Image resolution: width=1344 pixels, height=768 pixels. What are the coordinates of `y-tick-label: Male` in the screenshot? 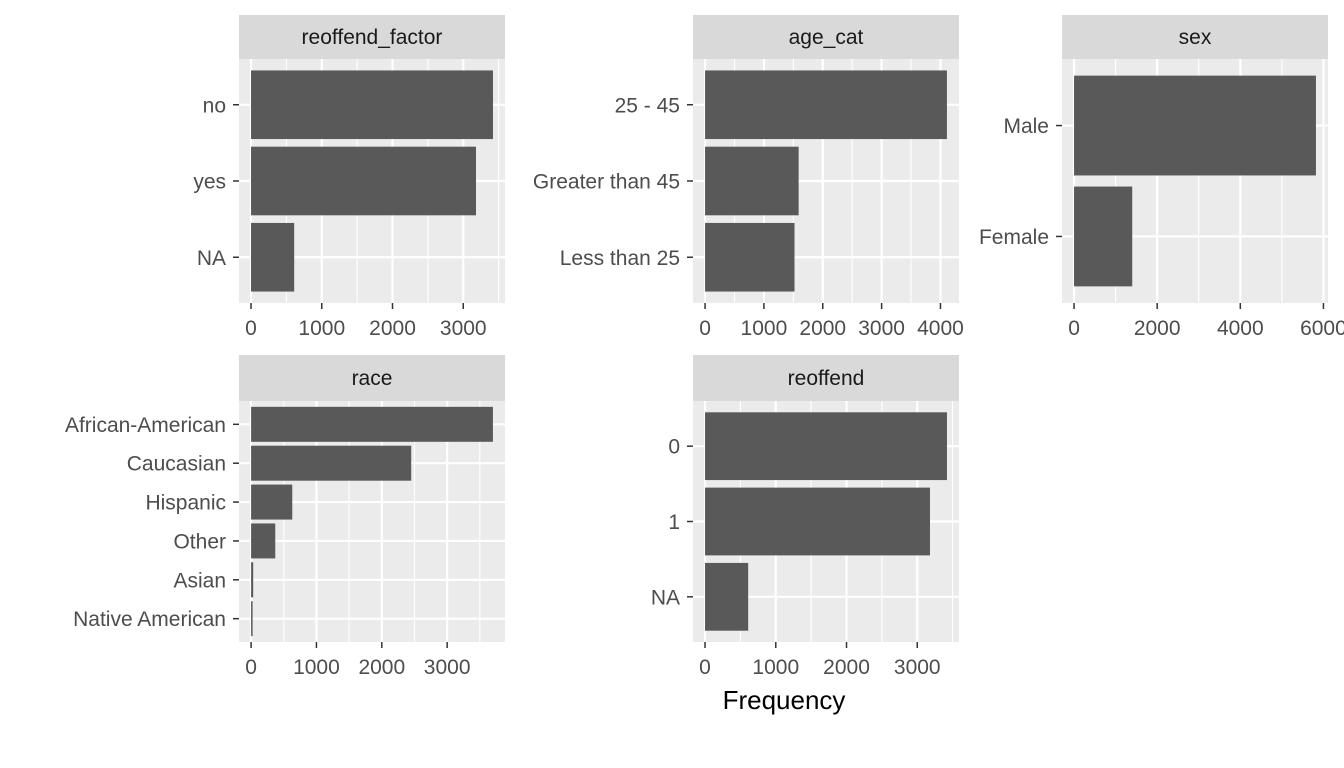 It's located at (1026, 126).